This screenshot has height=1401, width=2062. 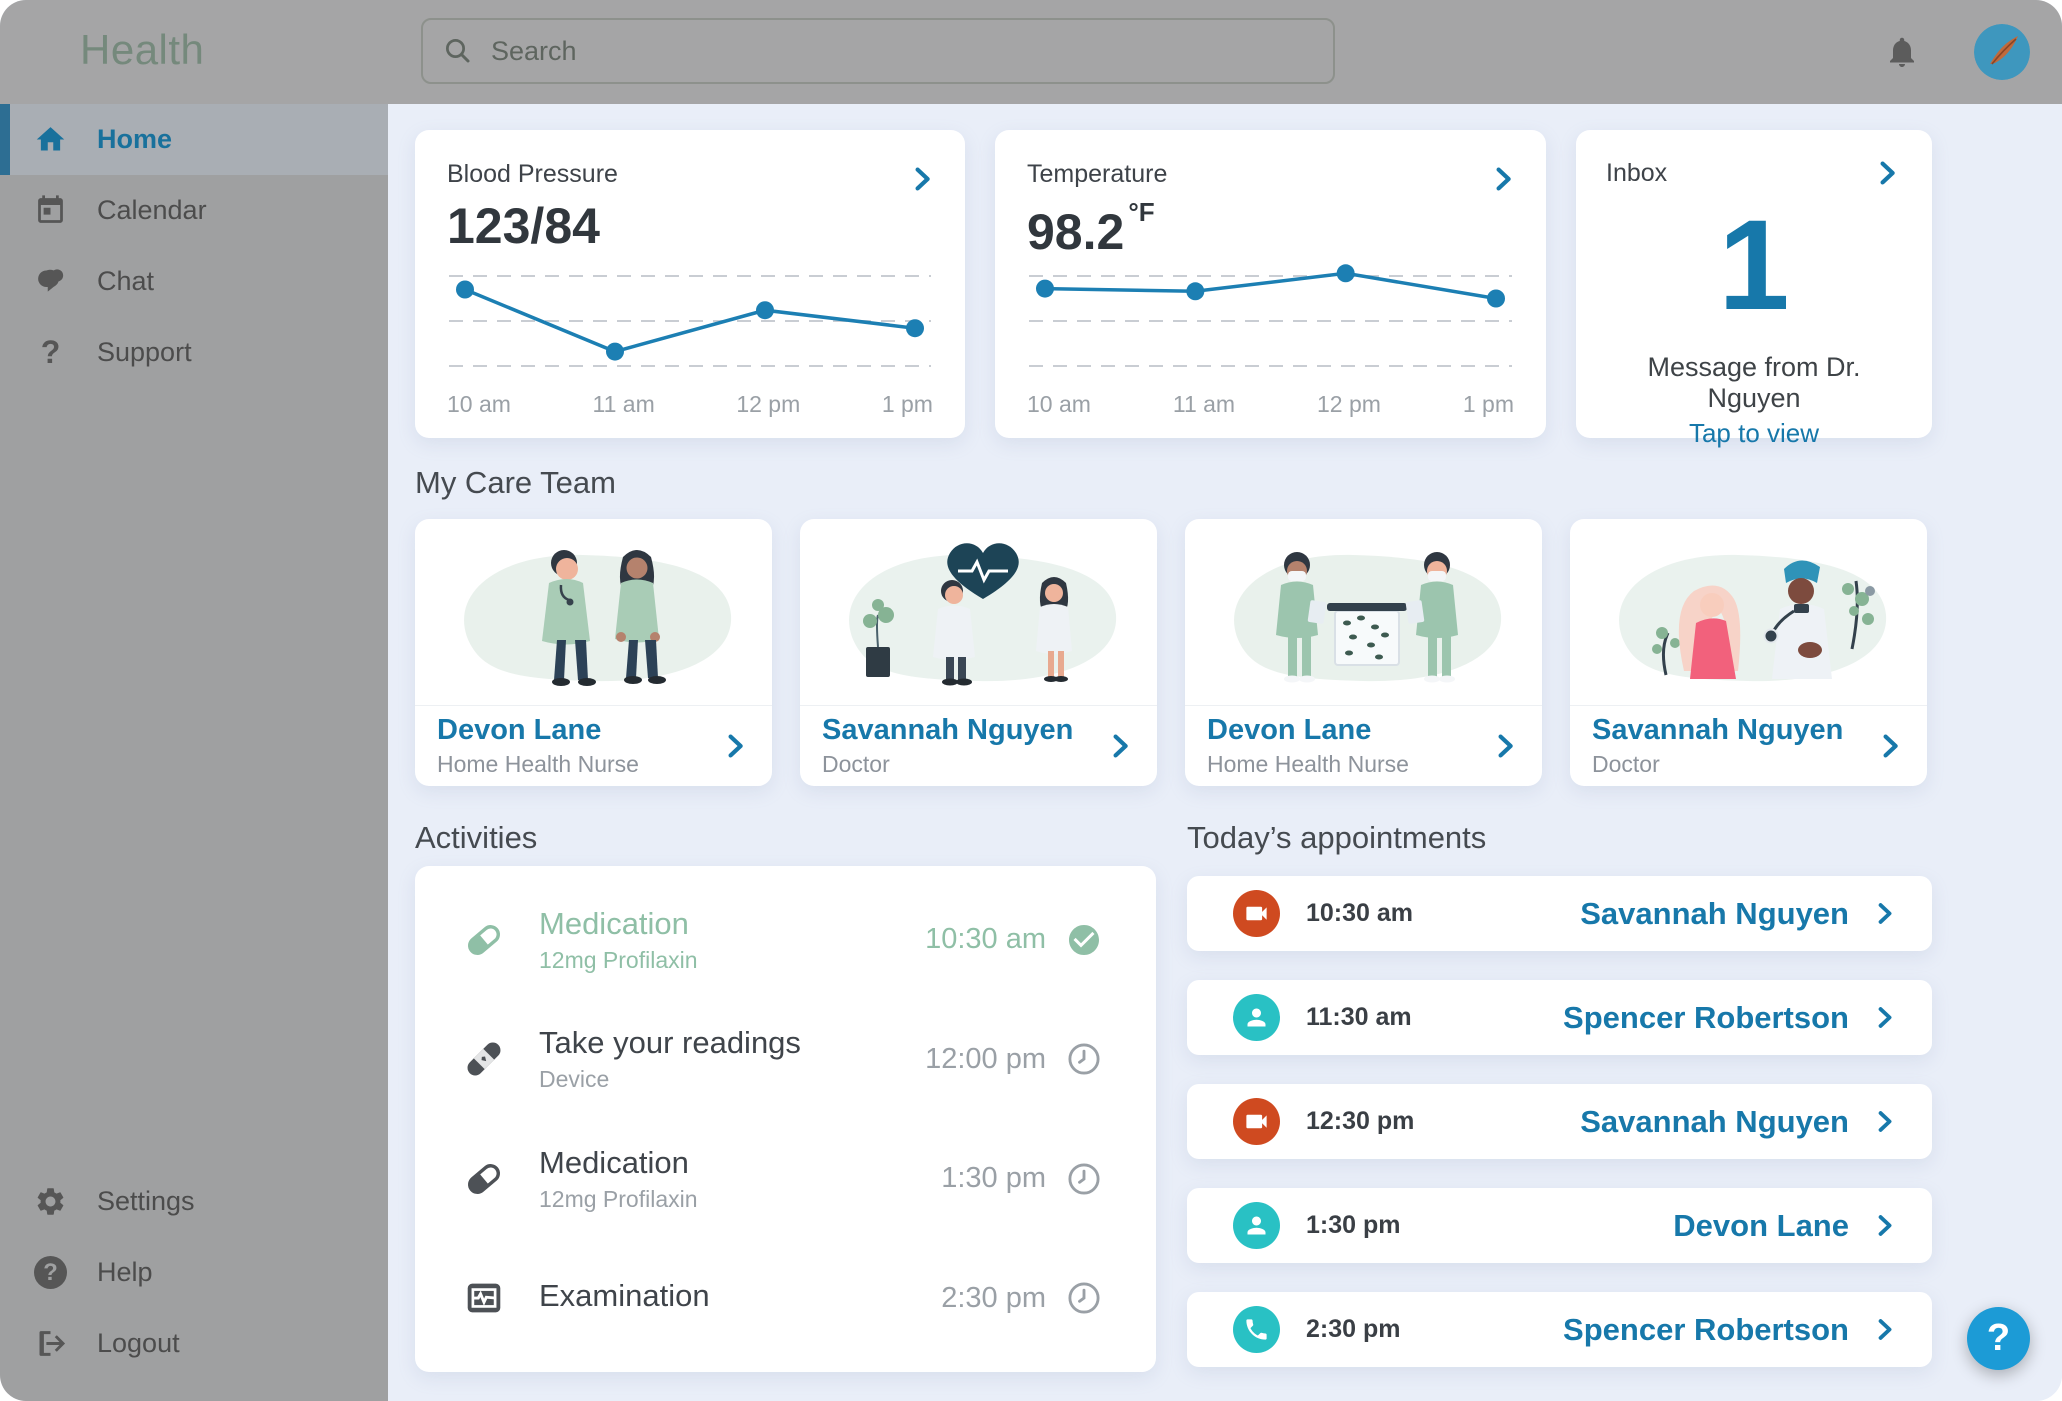 What do you see at coordinates (1559, 1225) in the screenshot?
I see `appointment-row: 1:30 pm Devon Lane` at bounding box center [1559, 1225].